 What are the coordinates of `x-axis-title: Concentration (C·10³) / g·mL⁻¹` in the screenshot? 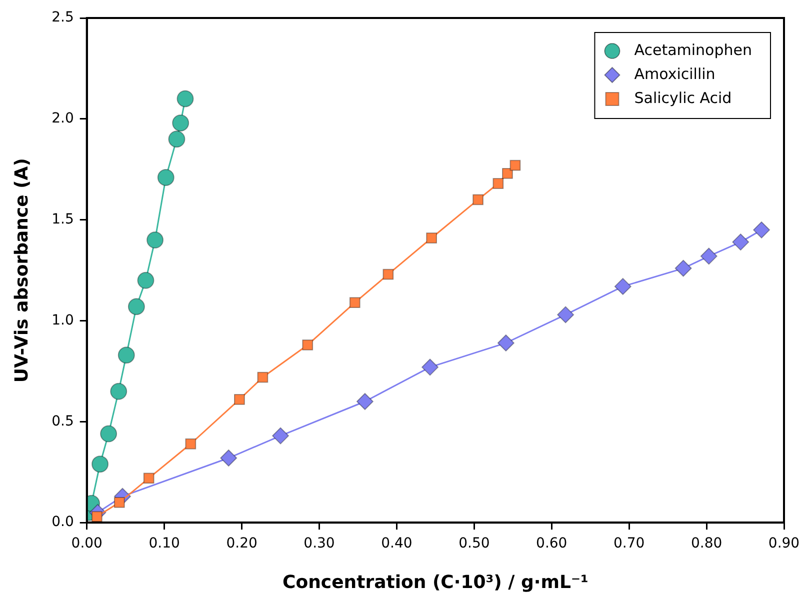 It's located at (435, 582).